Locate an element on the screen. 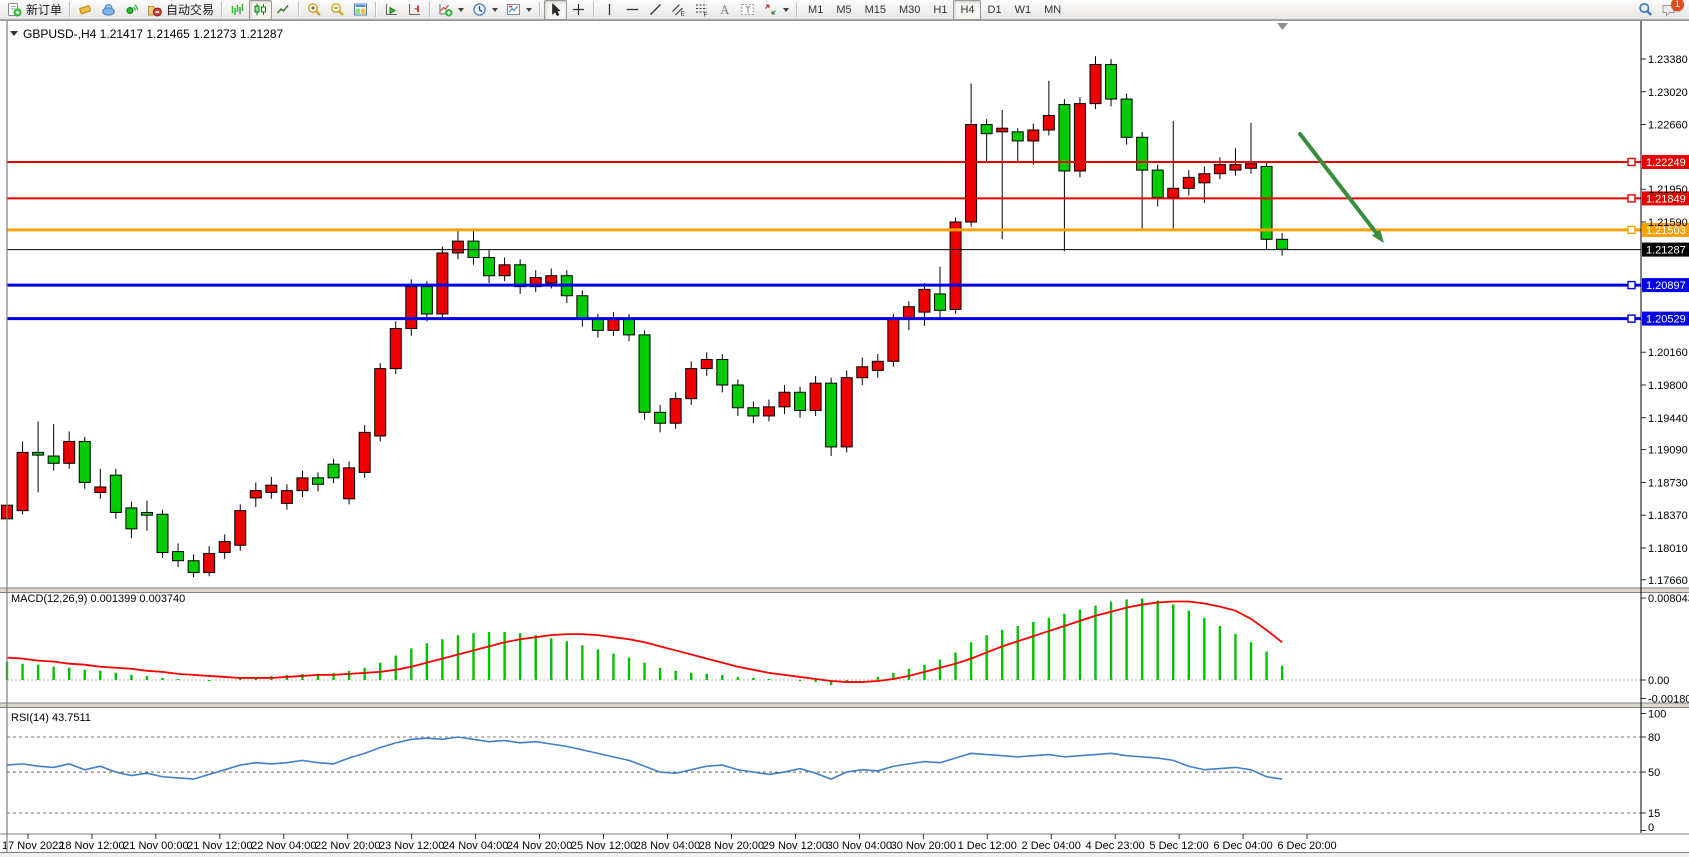 This screenshot has width=1689, height=857. time-axis-label: 30 Nov 04:00 is located at coordinates (859, 846).